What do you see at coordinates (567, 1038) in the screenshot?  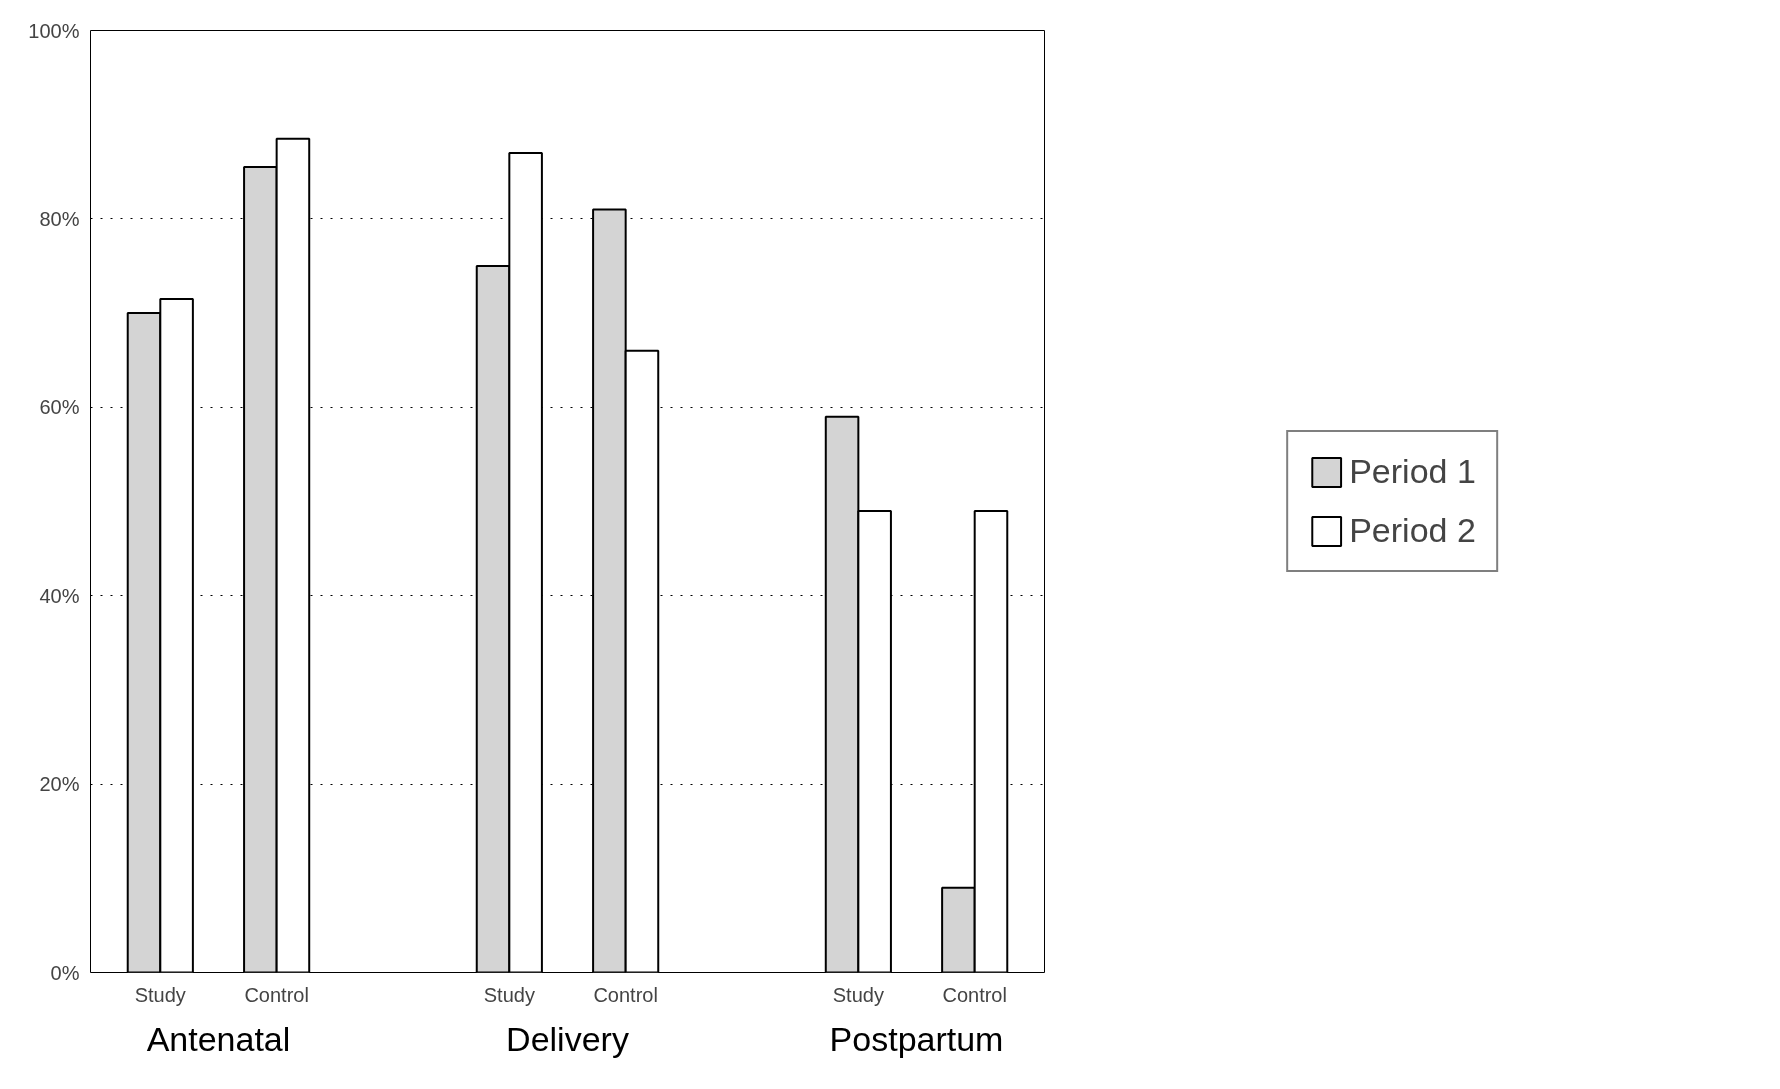 I see `text: Delivery` at bounding box center [567, 1038].